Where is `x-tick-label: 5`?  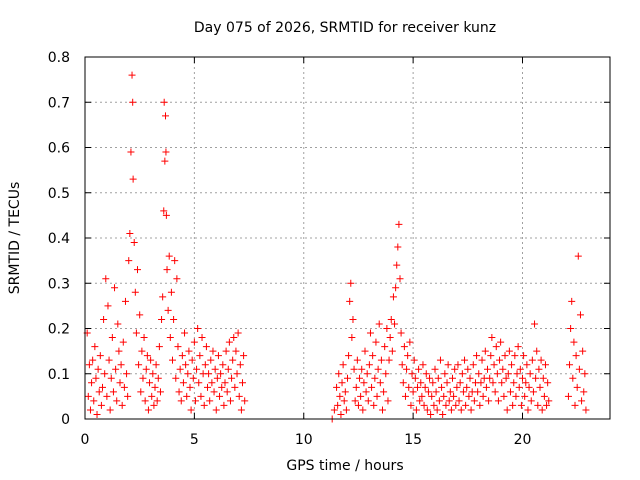 x-tick-label: 5 is located at coordinates (194, 440).